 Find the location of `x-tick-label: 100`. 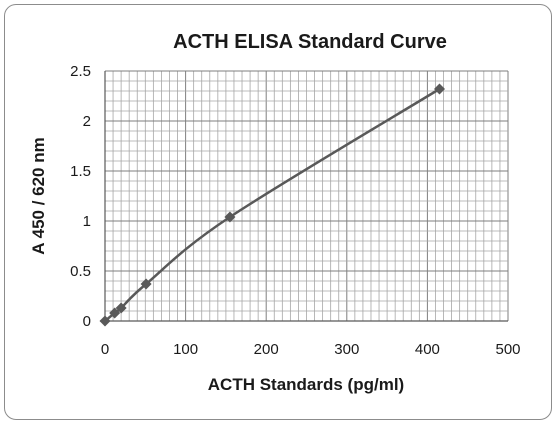

x-tick-label: 100 is located at coordinates (185, 349).